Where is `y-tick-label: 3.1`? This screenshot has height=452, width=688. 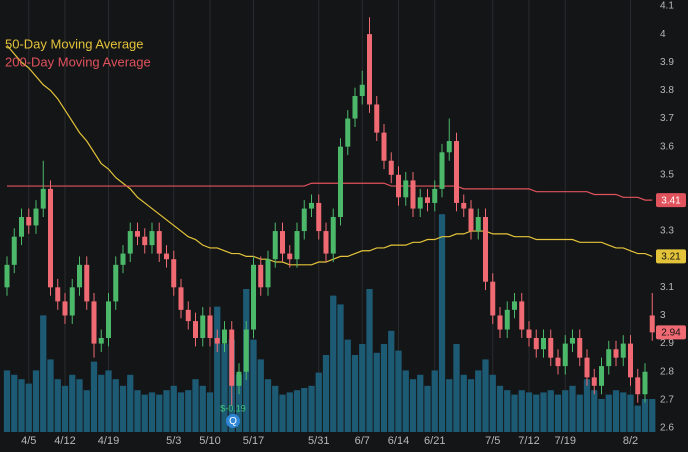 y-tick-label: 3.1 is located at coordinates (667, 287).